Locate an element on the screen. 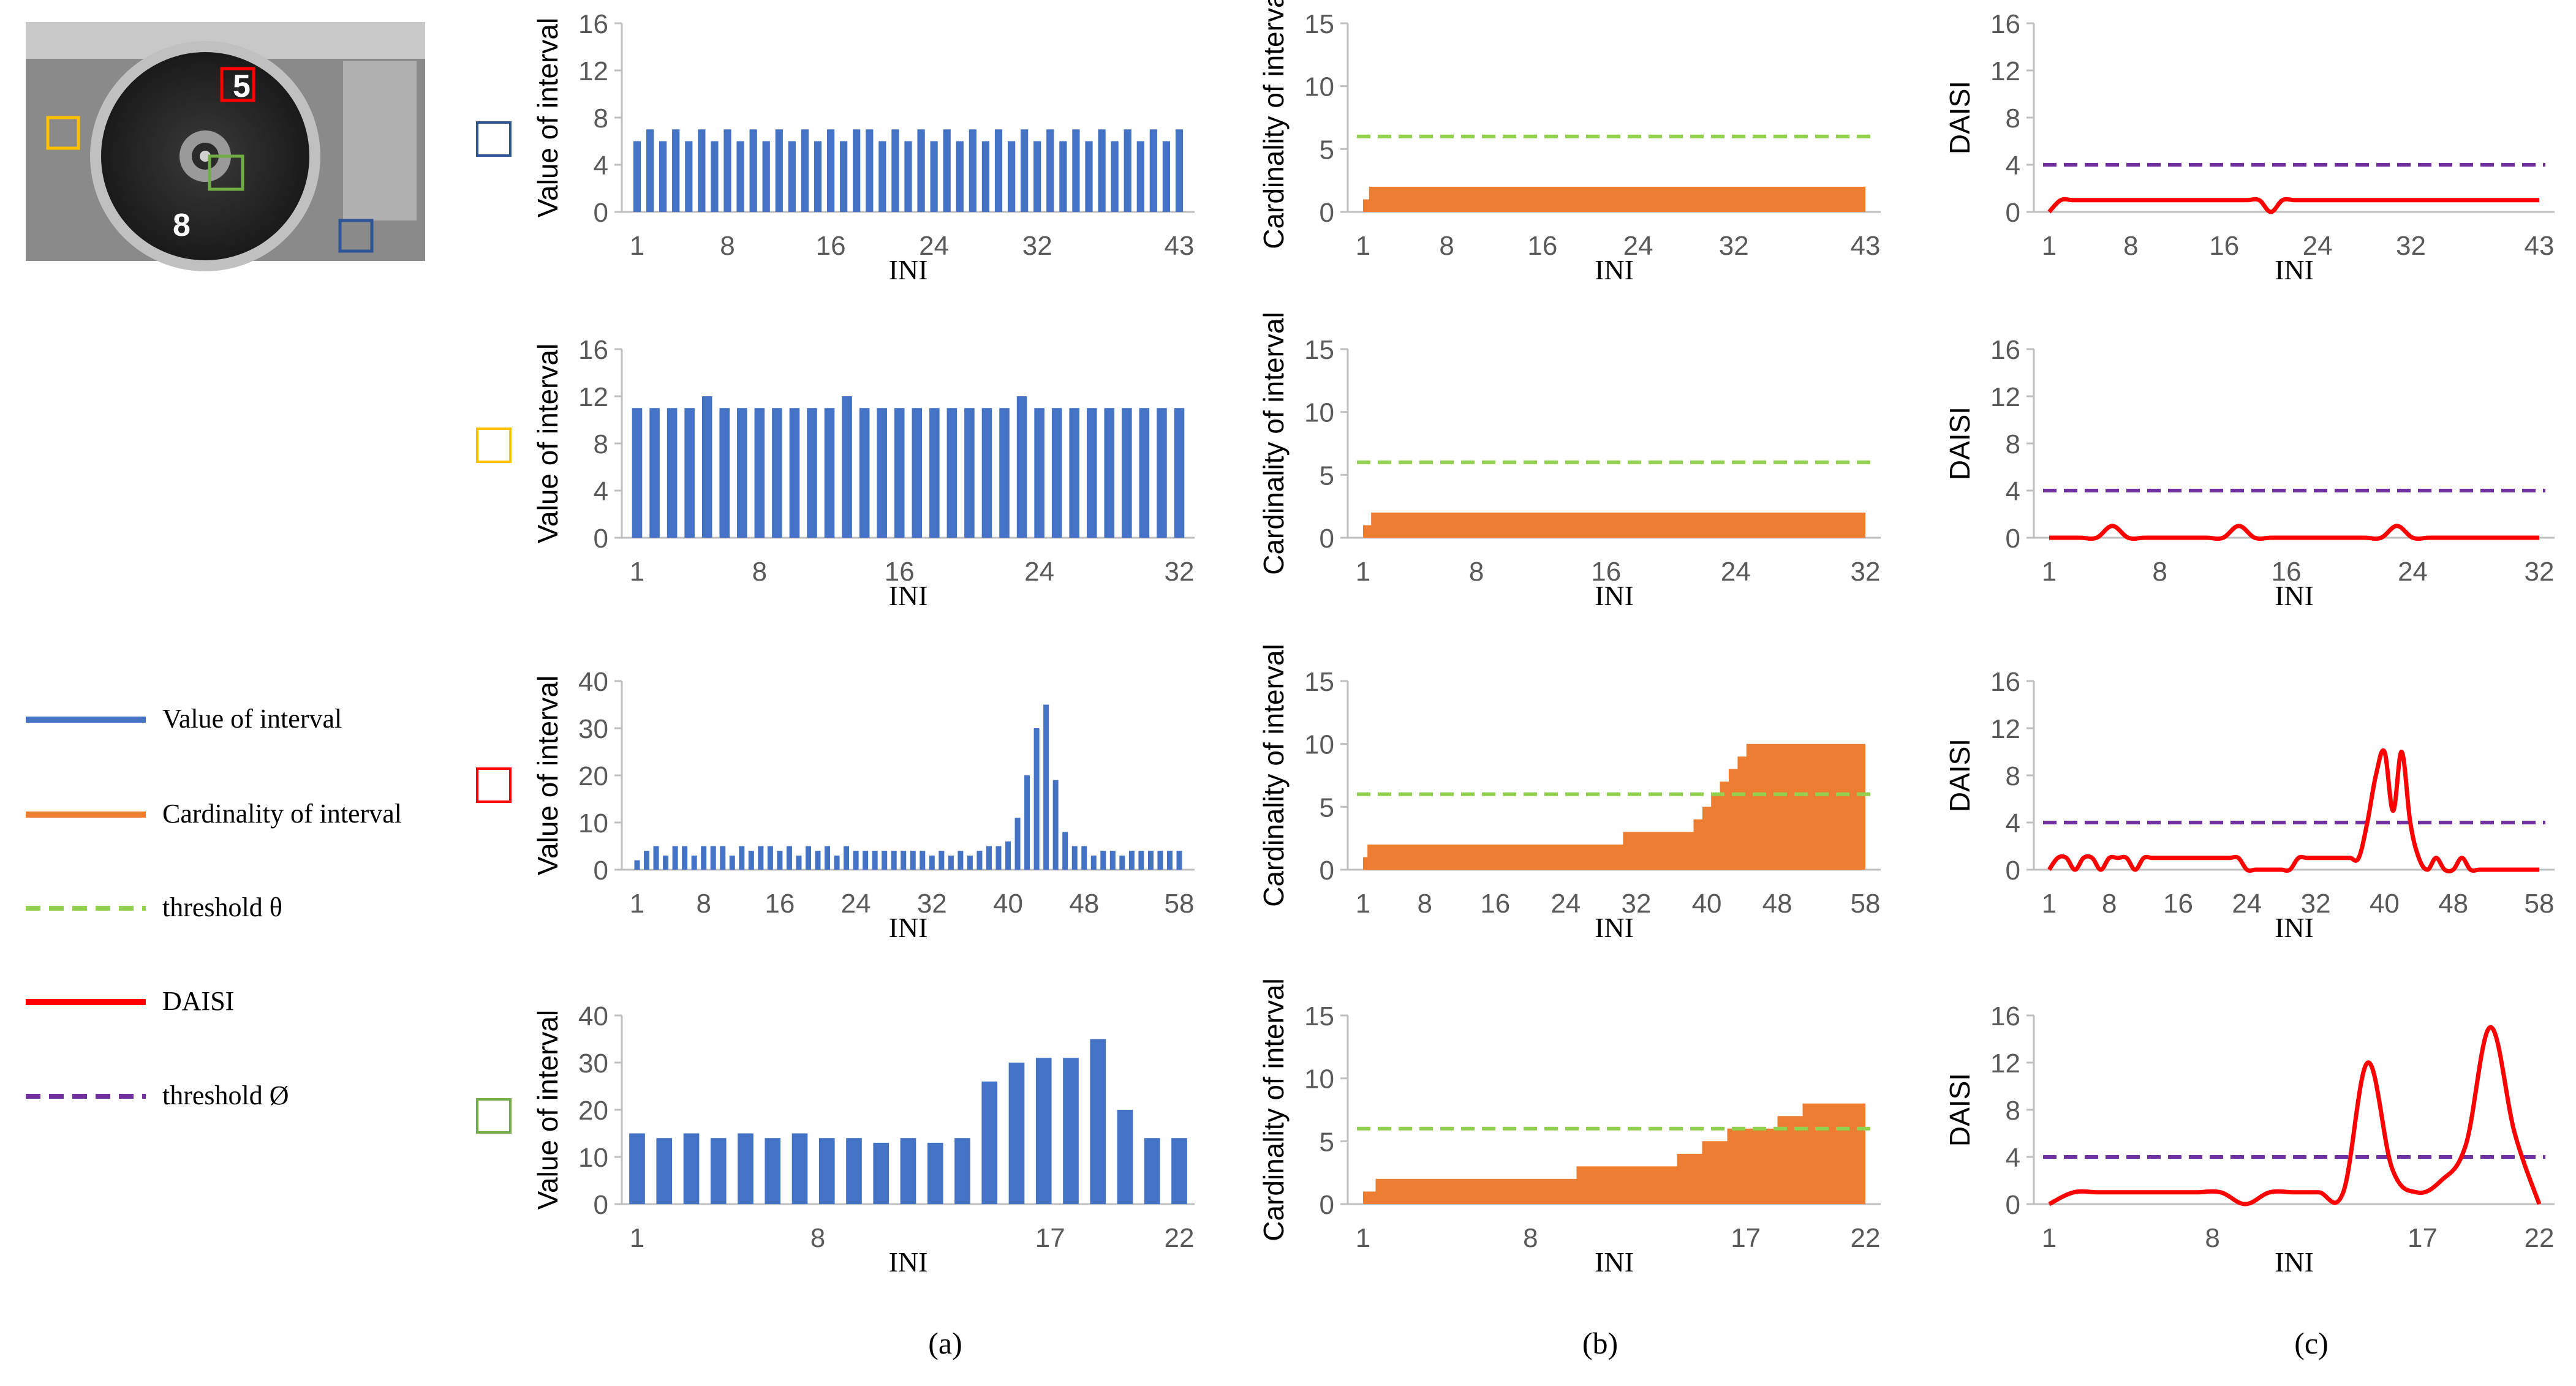  legend-label-value: Value of interval is located at coordinates (252, 719).